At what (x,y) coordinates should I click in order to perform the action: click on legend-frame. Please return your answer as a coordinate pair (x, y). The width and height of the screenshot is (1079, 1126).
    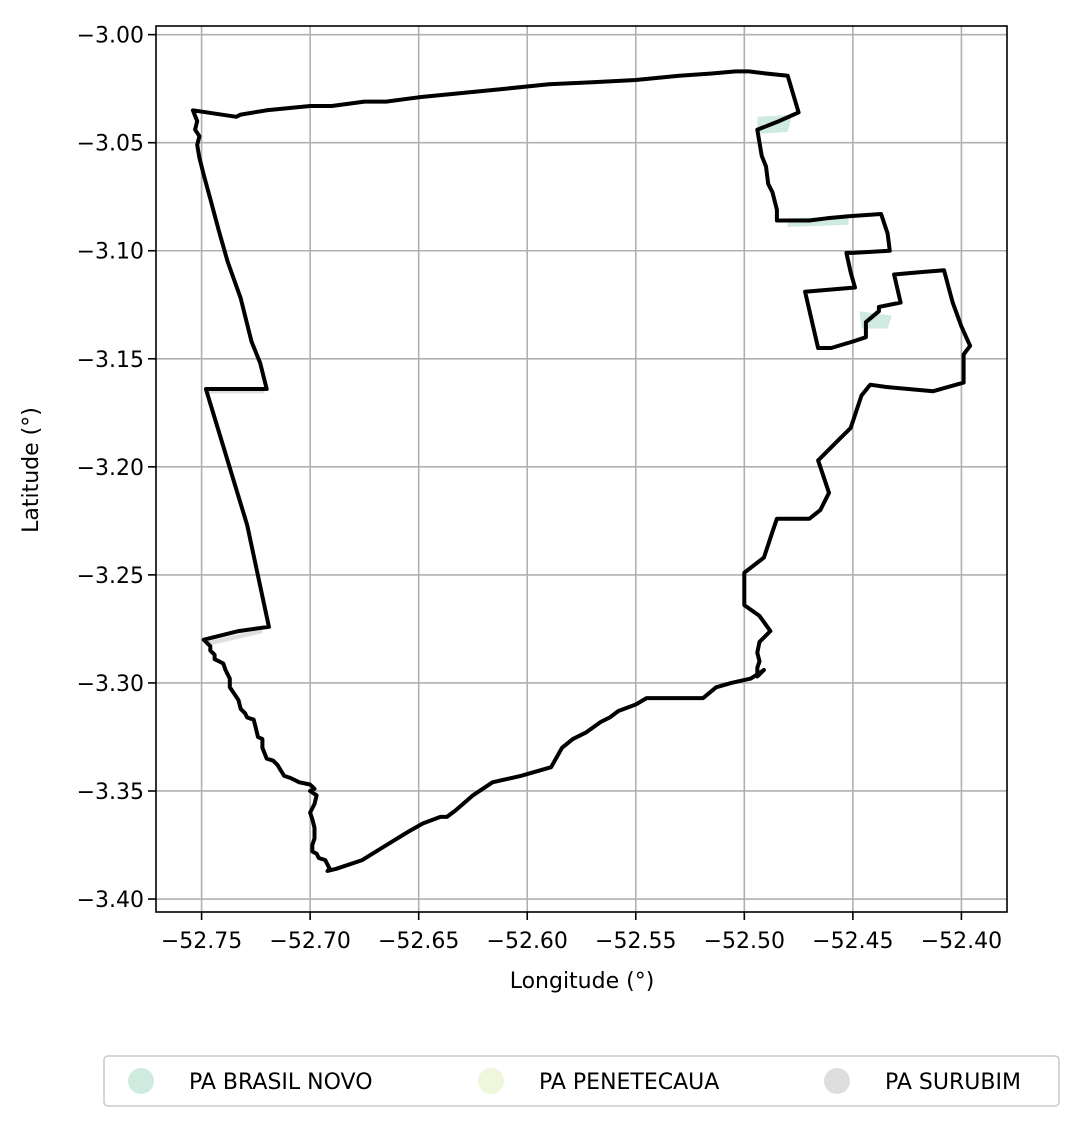
    Looking at the image, I should click on (581, 1081).